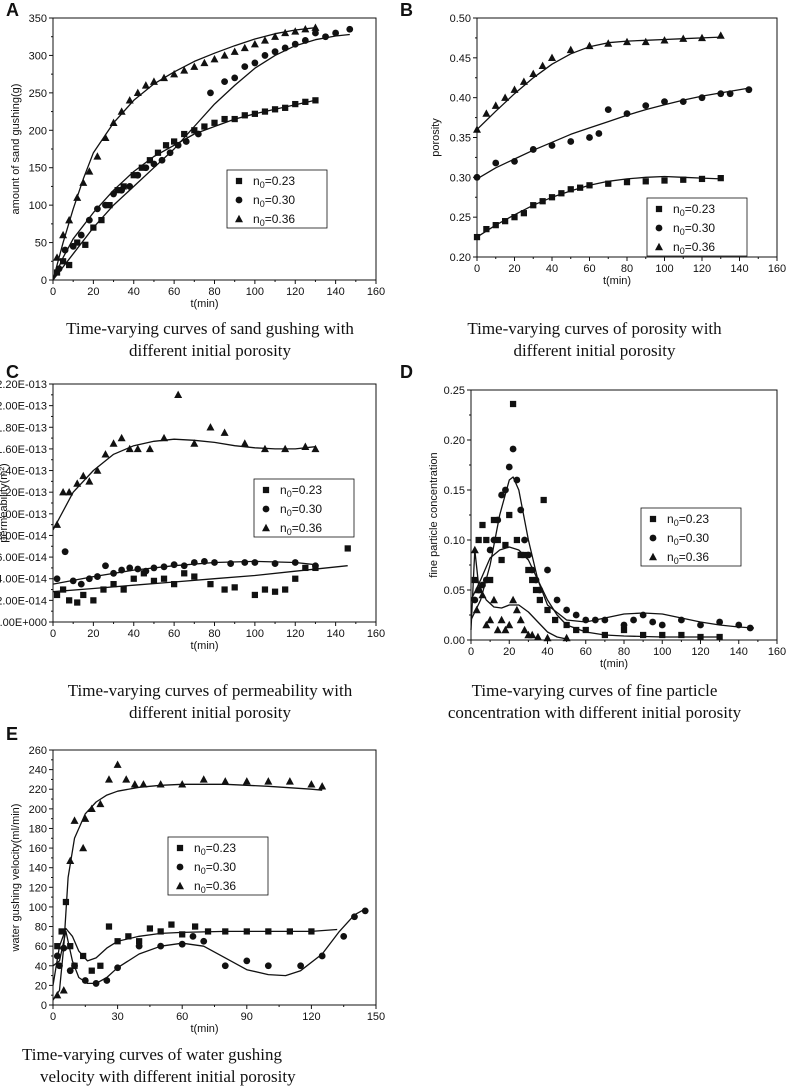 This screenshot has width=789, height=1092. I want to click on y-axis-label-d: fine particle concentration, so click(434, 514).